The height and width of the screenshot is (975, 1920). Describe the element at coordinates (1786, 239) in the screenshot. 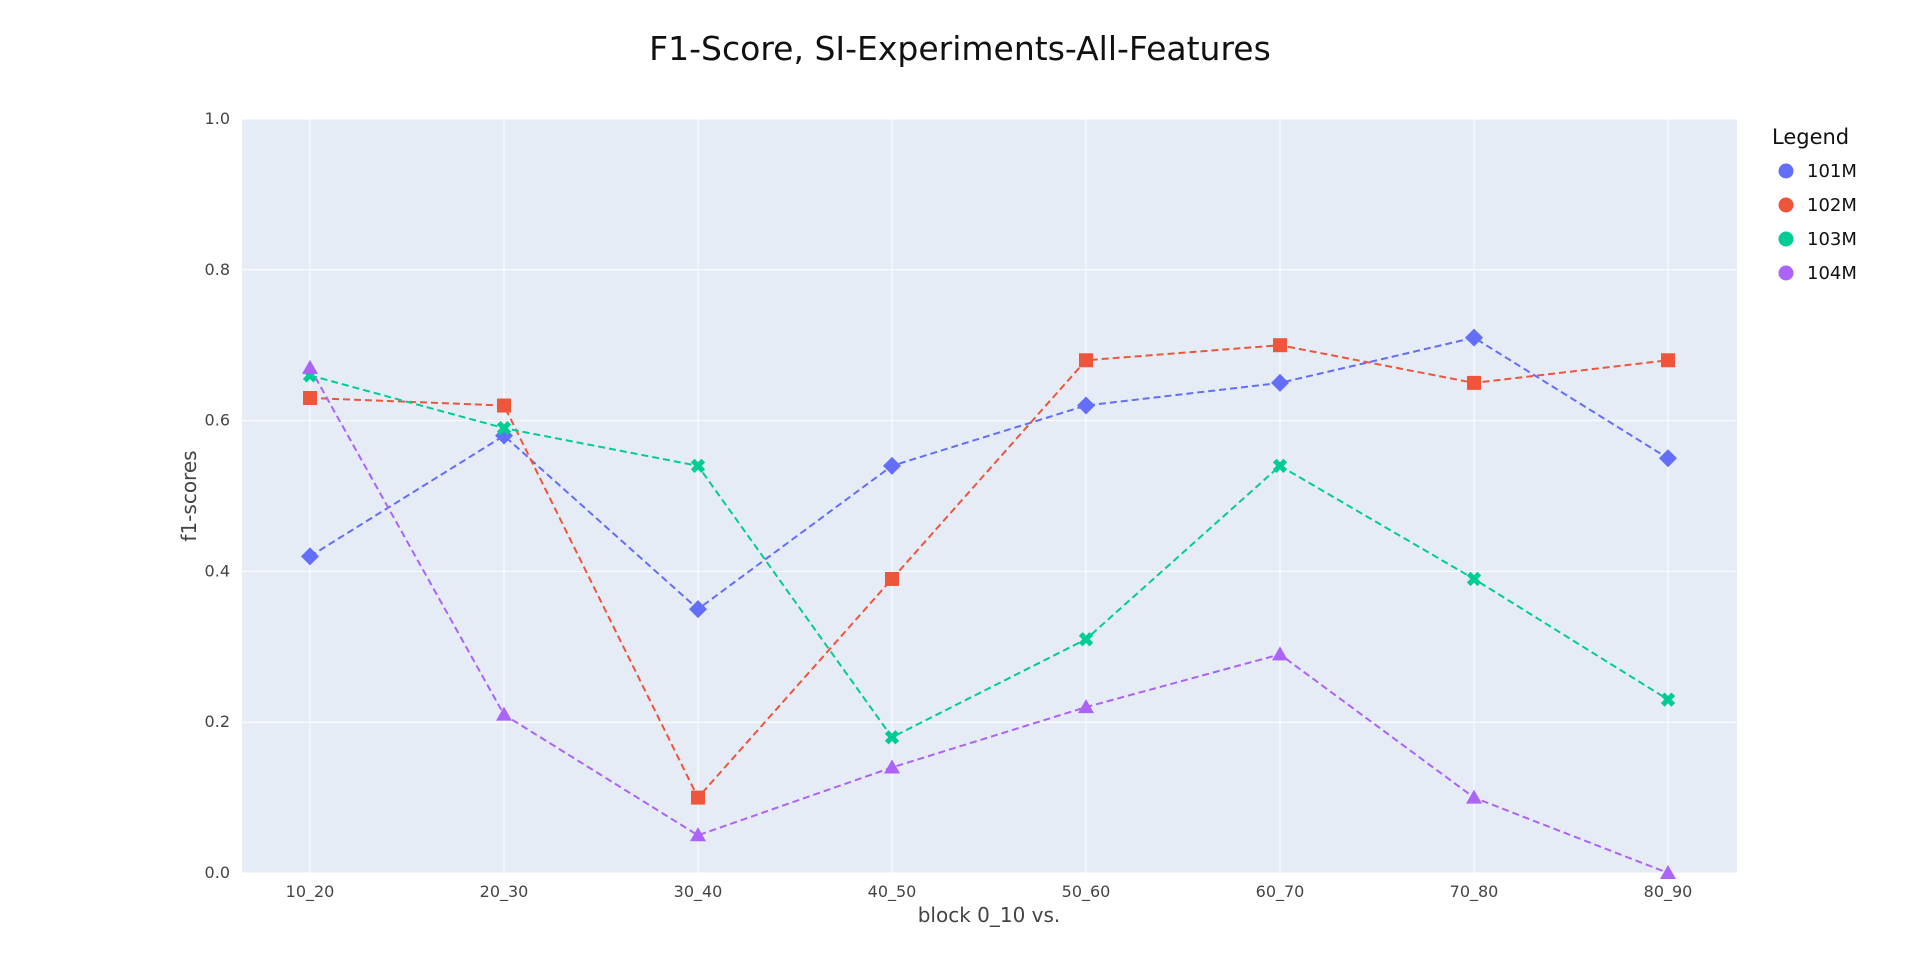

I see `legend-marker-103M` at that location.